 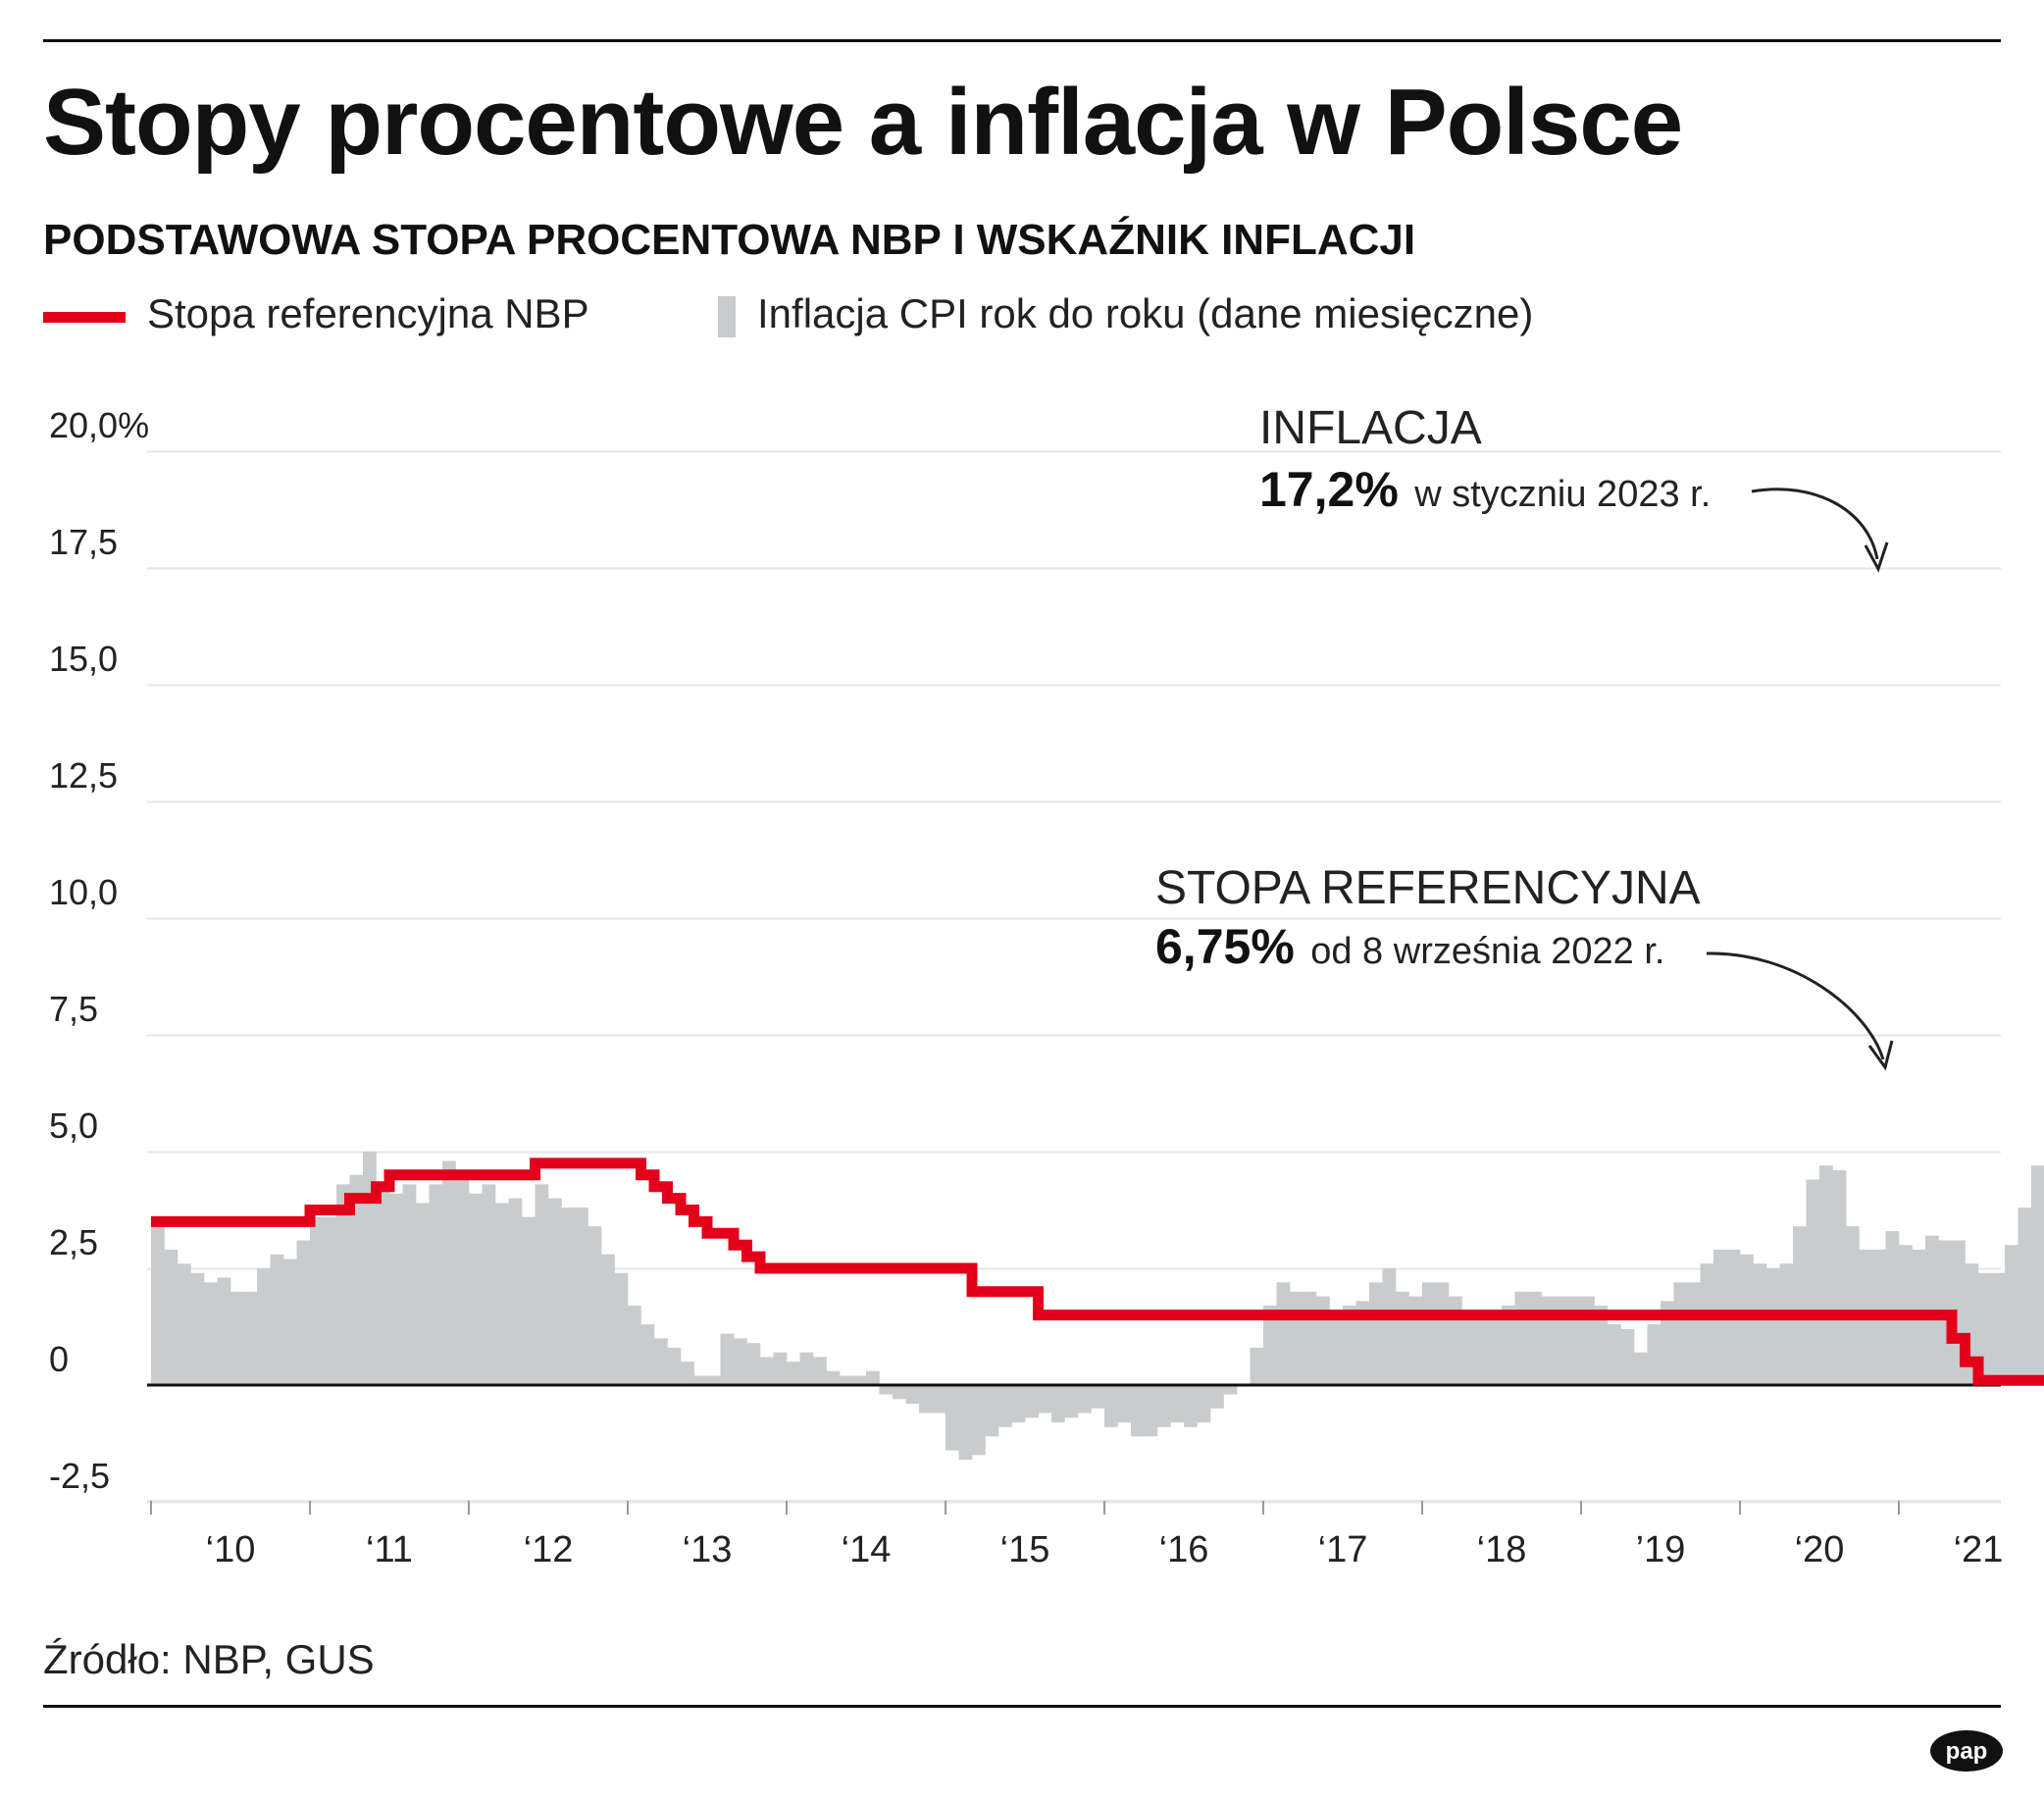 I want to click on pap-logo: pap, so click(x=1967, y=1751).